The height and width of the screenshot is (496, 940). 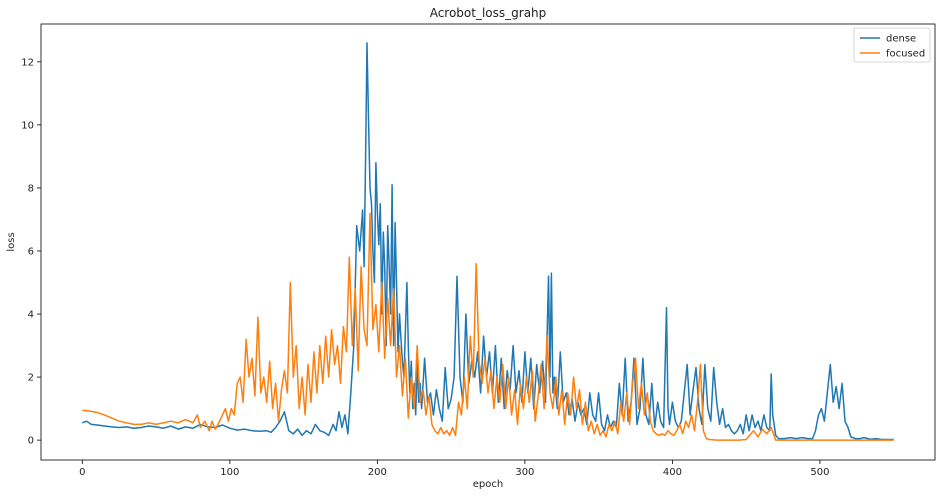 I want to click on legend-label-focused: focused, so click(x=905, y=54).